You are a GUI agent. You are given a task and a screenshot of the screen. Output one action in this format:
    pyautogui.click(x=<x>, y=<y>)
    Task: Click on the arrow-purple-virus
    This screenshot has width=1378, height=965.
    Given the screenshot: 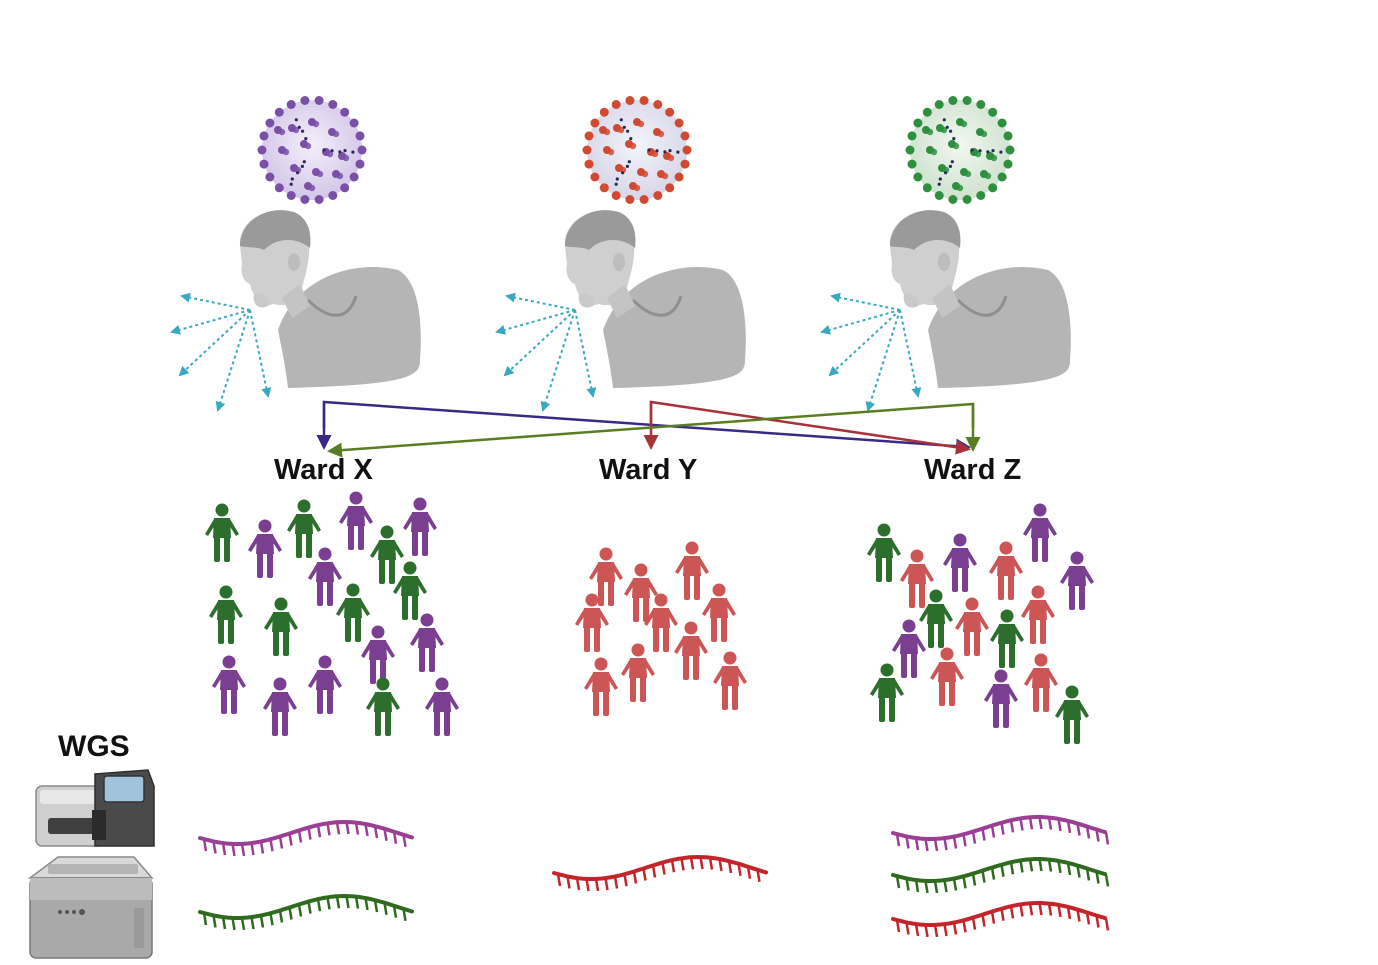 What is the action you would take?
    pyautogui.click(x=646, y=427)
    